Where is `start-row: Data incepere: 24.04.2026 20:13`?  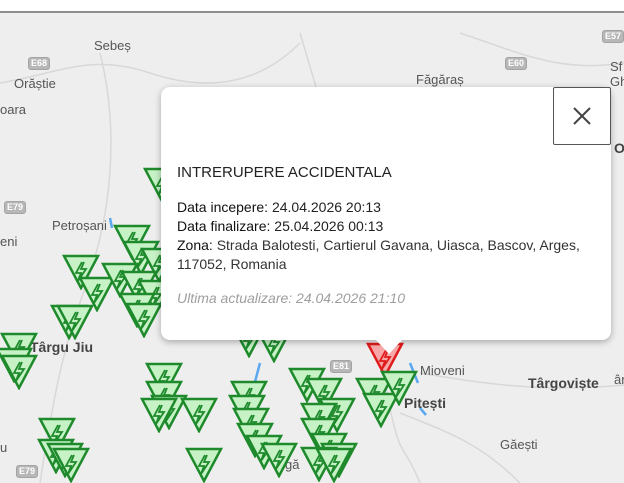
start-row: Data incepere: 24.04.2026 20:13 is located at coordinates (386, 207).